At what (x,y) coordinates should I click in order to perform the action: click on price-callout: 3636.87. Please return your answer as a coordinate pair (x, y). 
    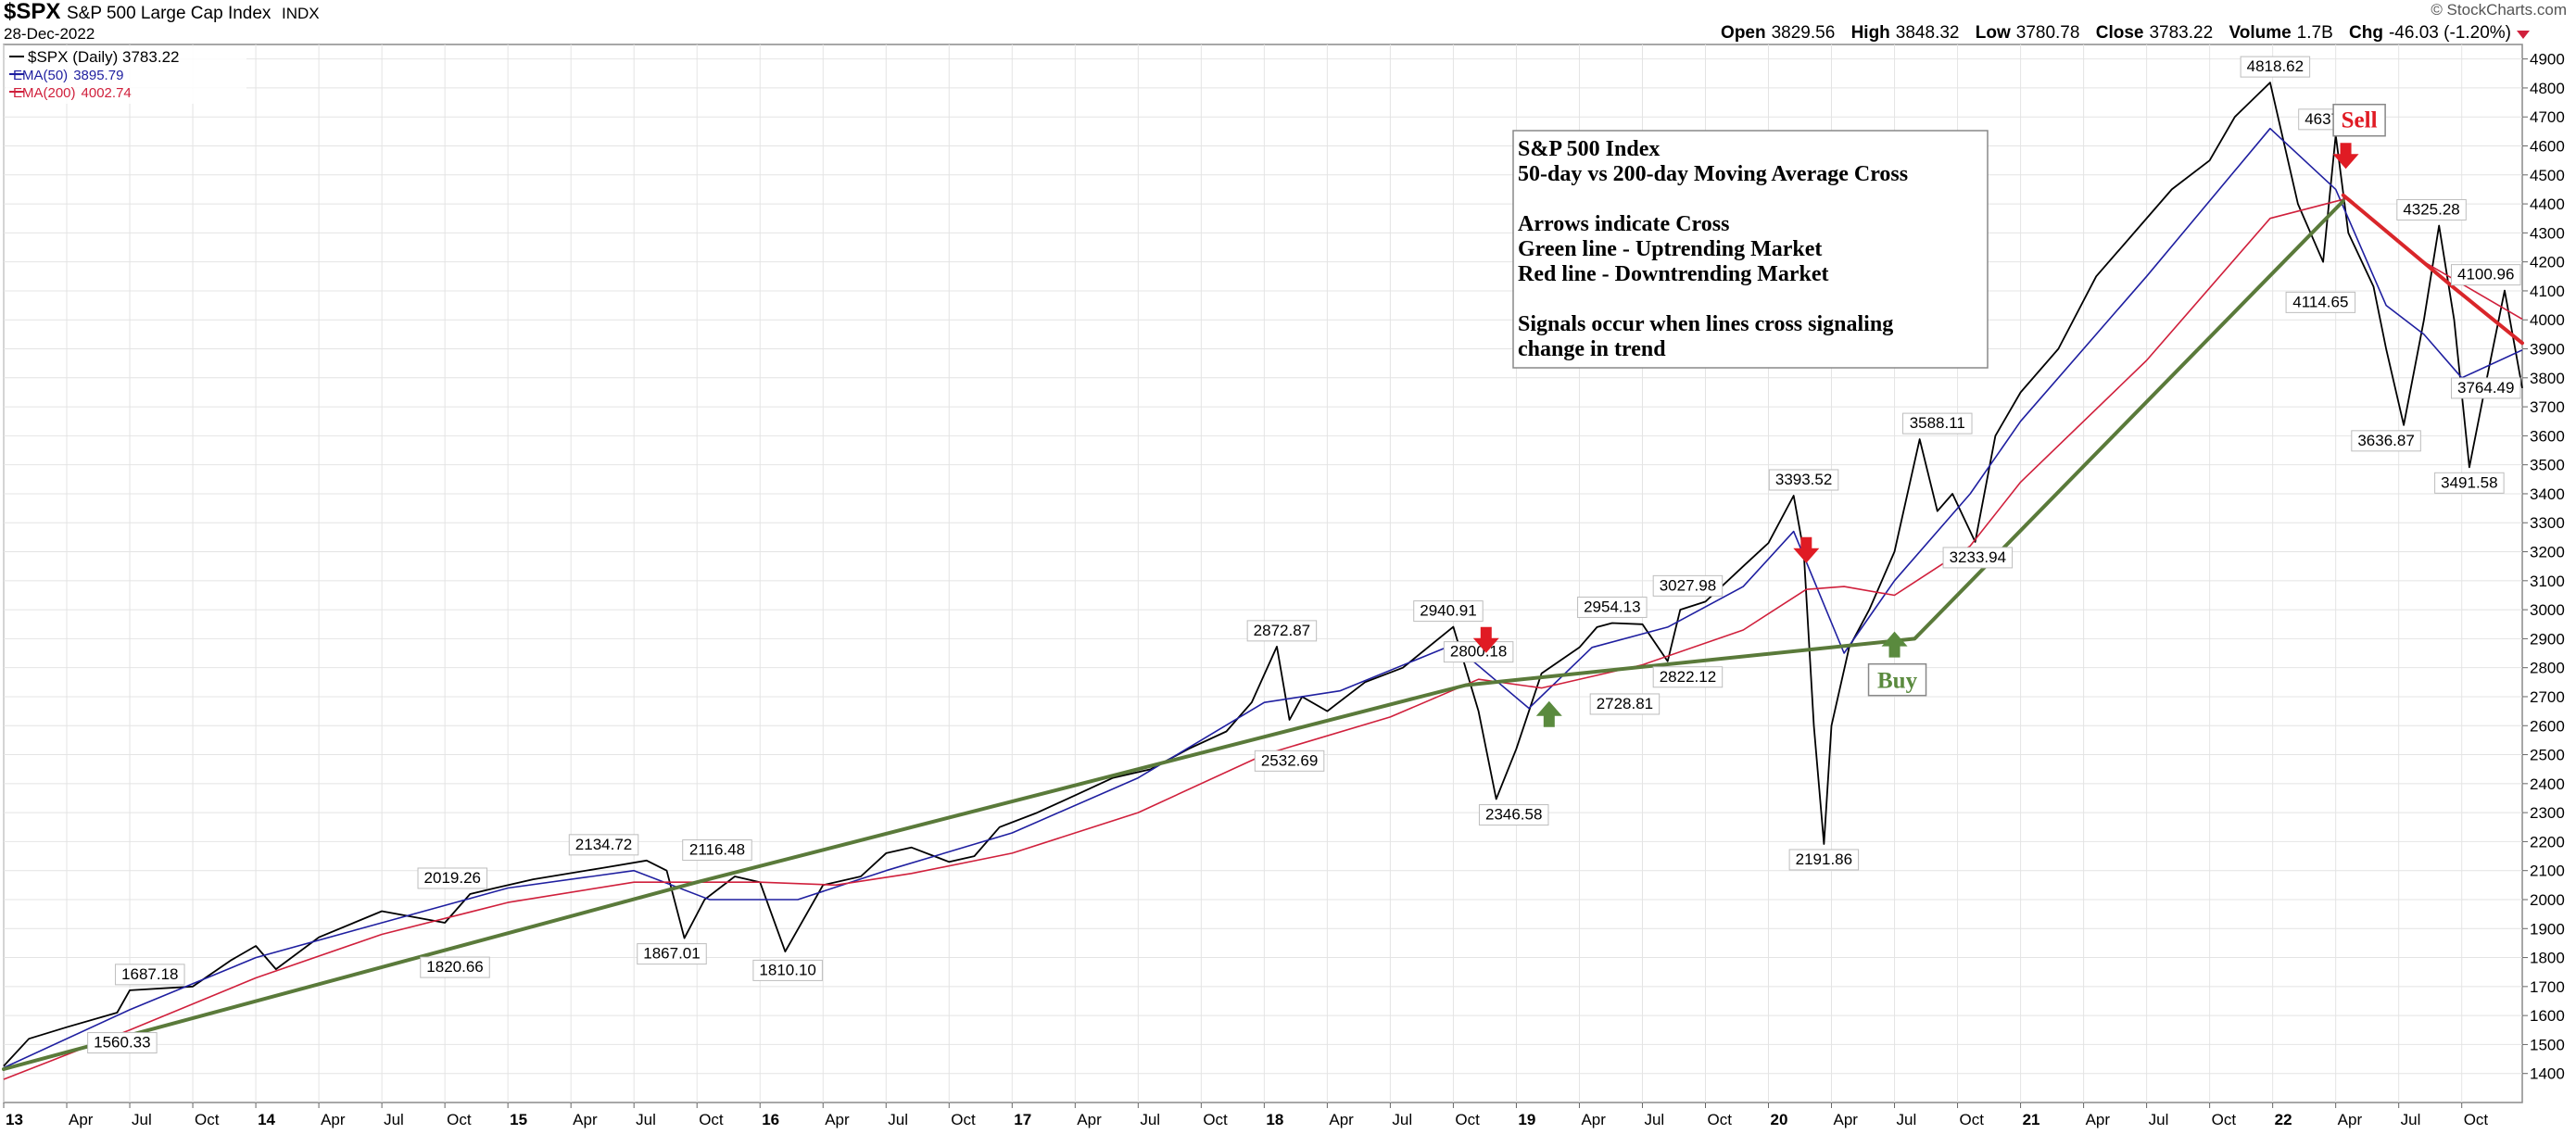
    Looking at the image, I should click on (2386, 441).